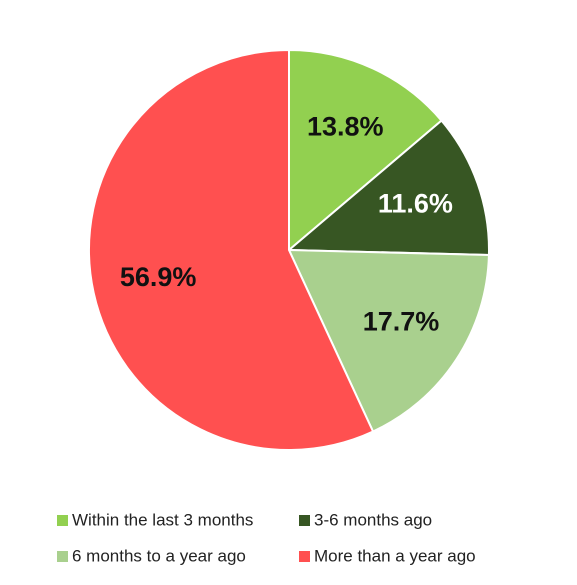 This screenshot has height=585, width=577. I want to click on data-label: 13.8%, so click(345, 127).